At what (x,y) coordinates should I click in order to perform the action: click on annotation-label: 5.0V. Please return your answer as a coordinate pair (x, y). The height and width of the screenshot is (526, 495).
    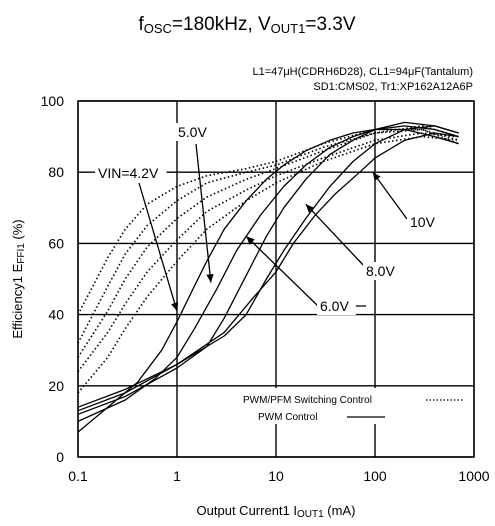
    Looking at the image, I should click on (192, 132).